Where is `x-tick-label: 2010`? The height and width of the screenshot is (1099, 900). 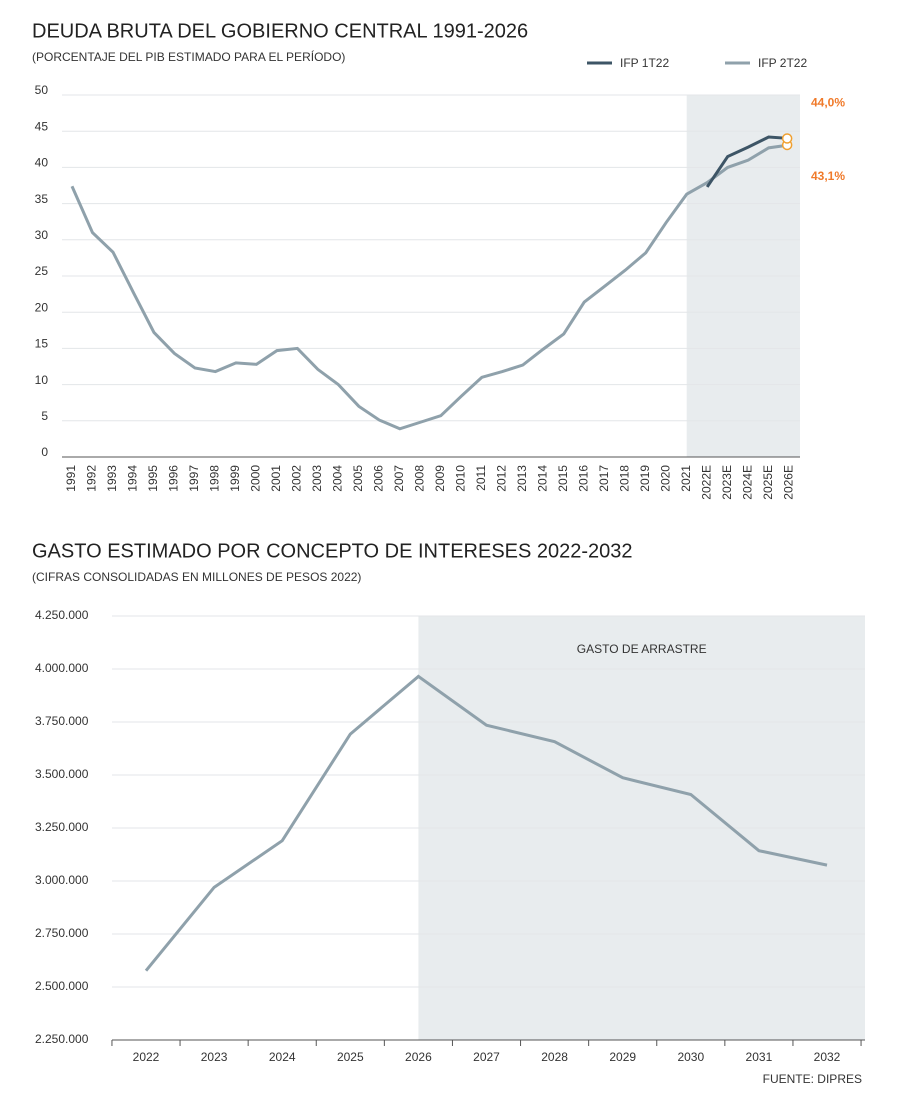 x-tick-label: 2010 is located at coordinates (460, 478).